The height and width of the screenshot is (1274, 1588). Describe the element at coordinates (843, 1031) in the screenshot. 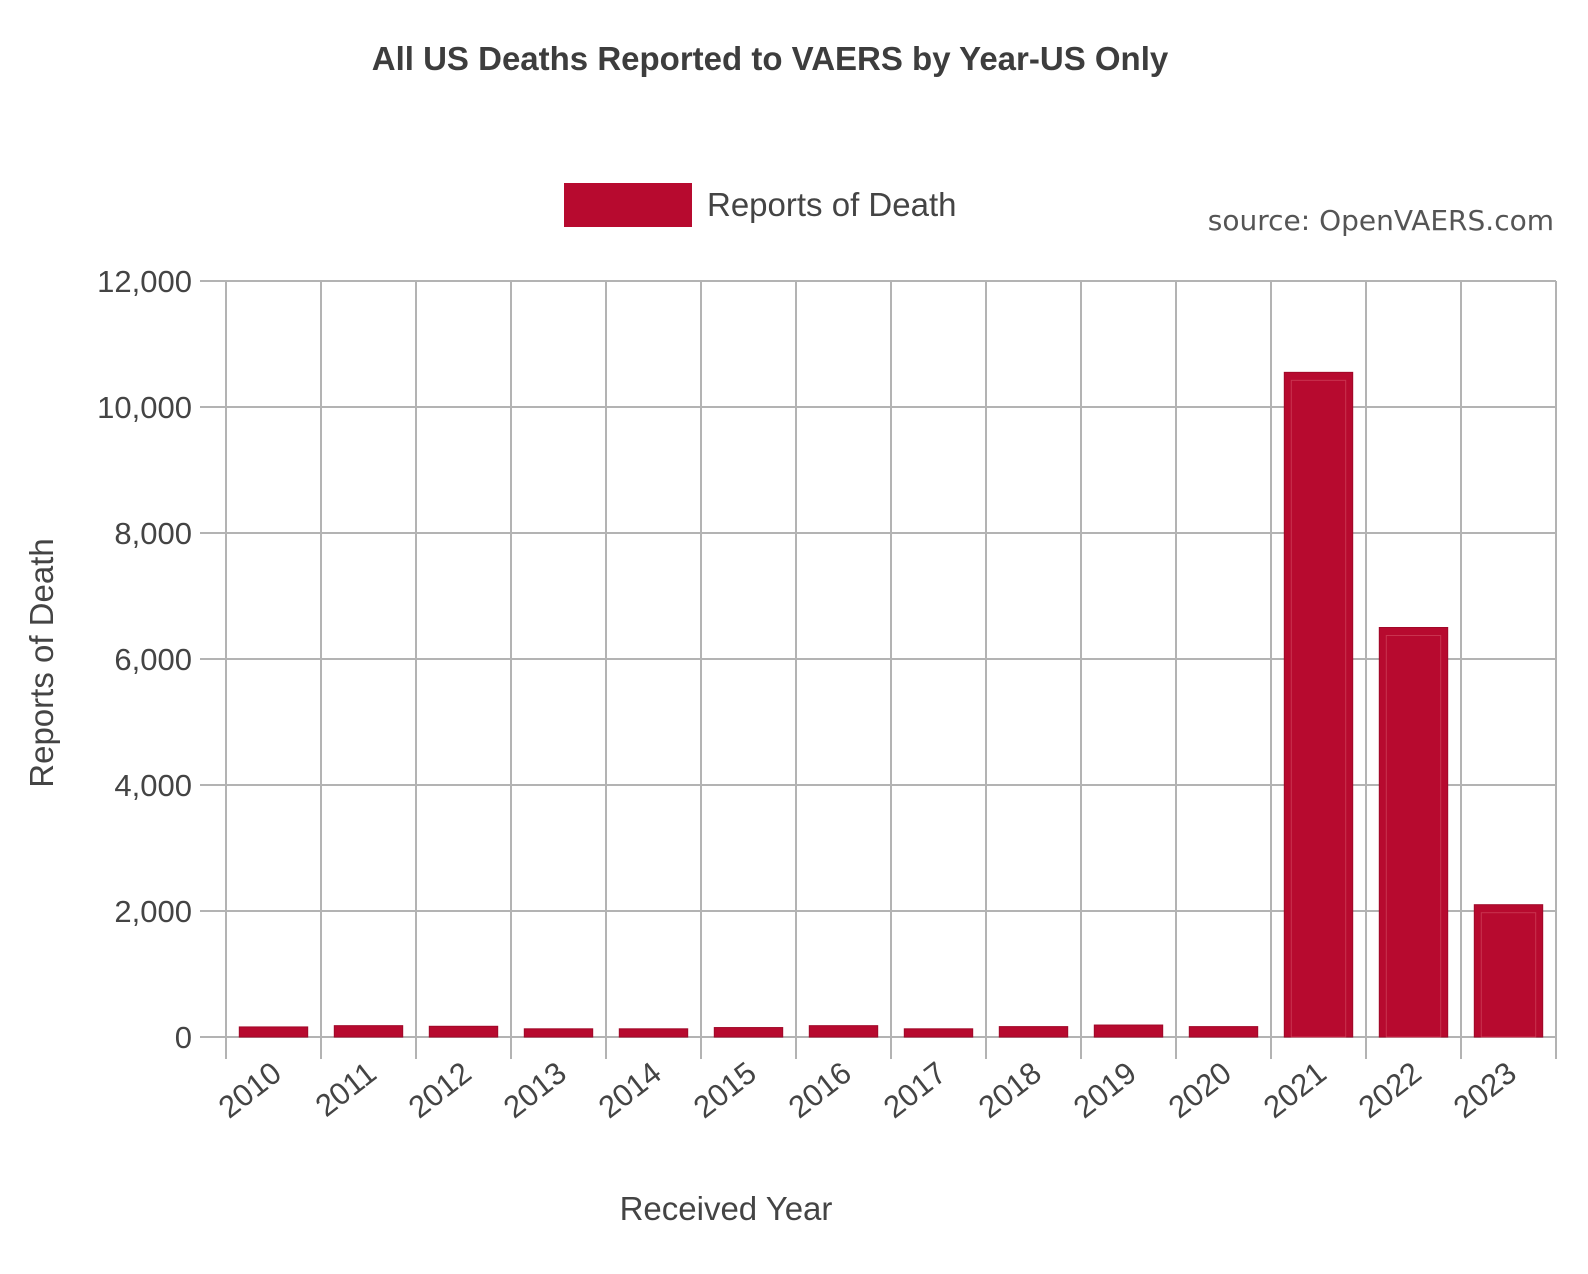

I see `bar-2016` at that location.